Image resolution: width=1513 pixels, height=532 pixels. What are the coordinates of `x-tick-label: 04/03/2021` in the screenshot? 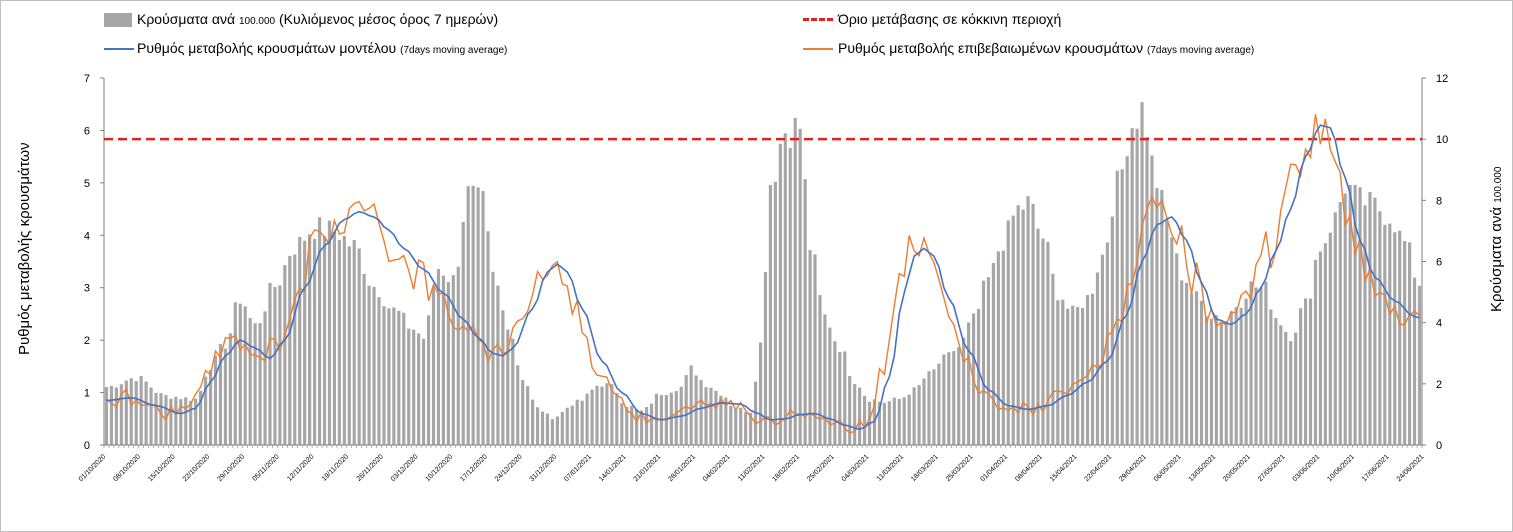 It's located at (856, 468).